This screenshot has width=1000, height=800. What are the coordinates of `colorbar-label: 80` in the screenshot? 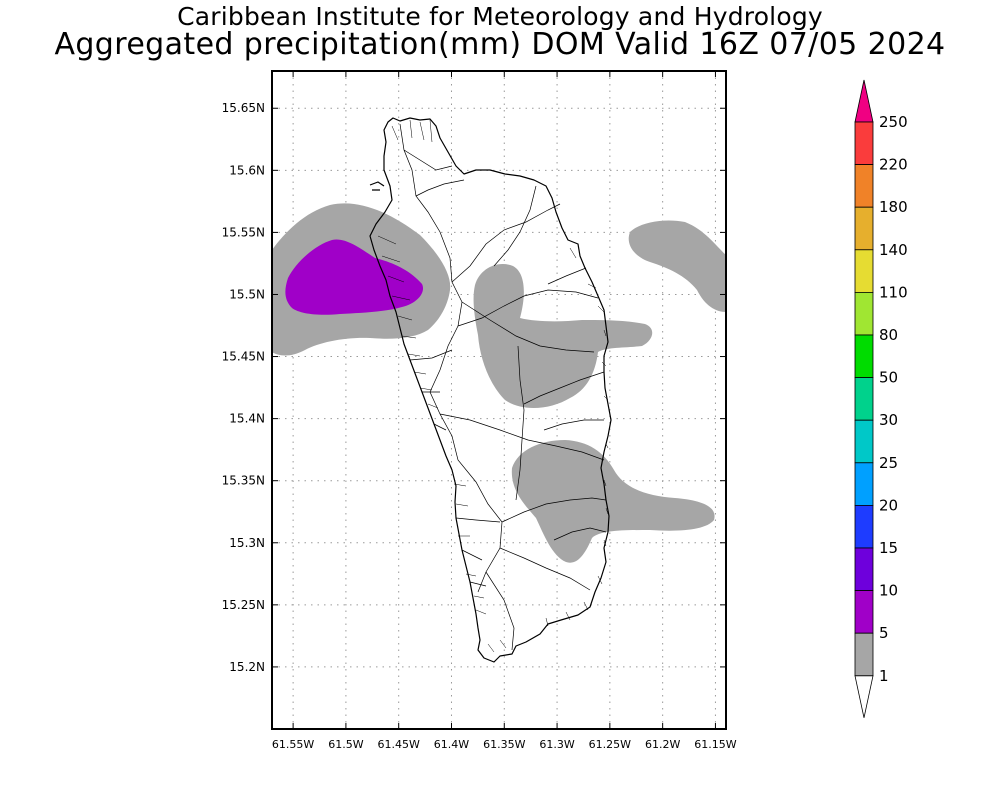 It's located at (888, 335).